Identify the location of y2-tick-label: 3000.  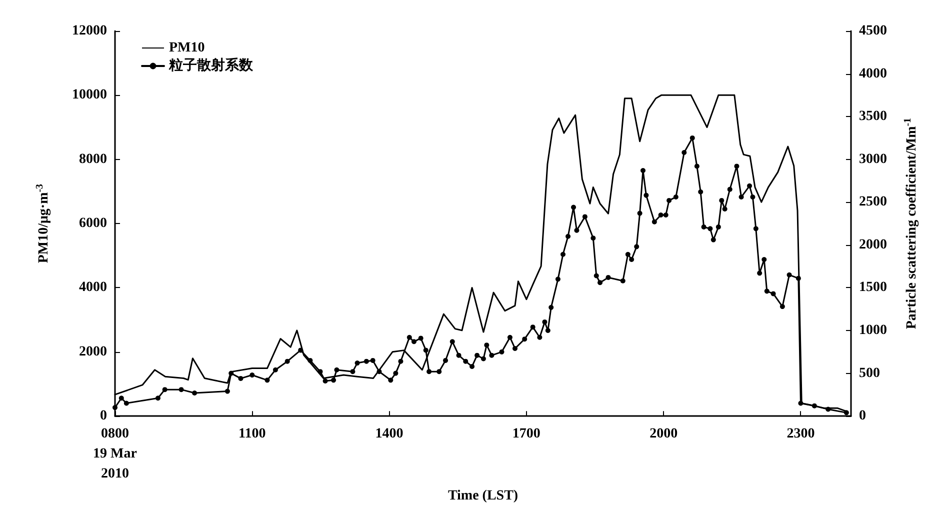
(873, 159).